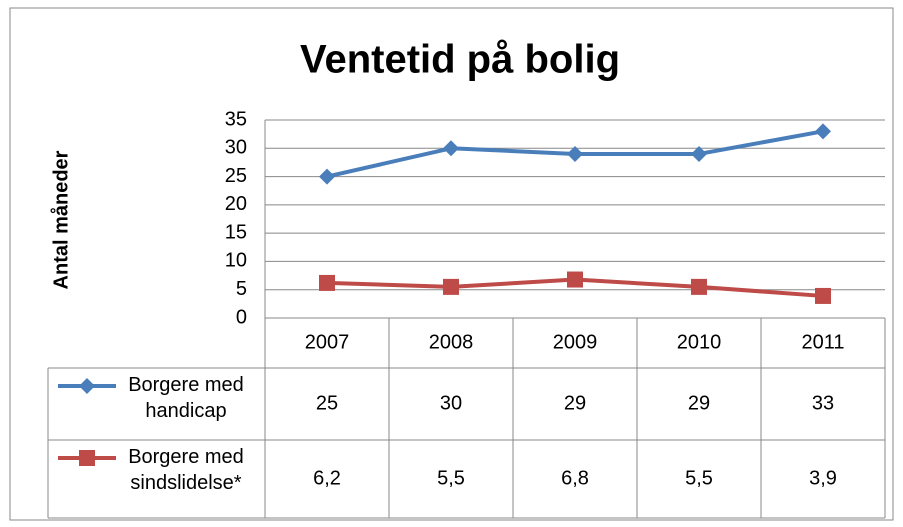 This screenshot has height=527, width=903. I want to click on legend-text: Borgere med sindslidelse*, so click(186, 470).